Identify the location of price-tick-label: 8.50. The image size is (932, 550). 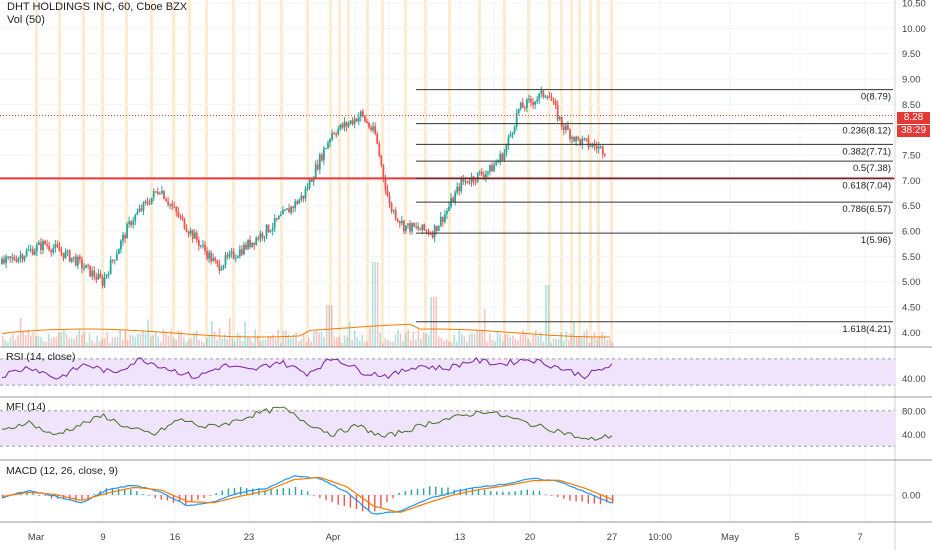
(911, 105).